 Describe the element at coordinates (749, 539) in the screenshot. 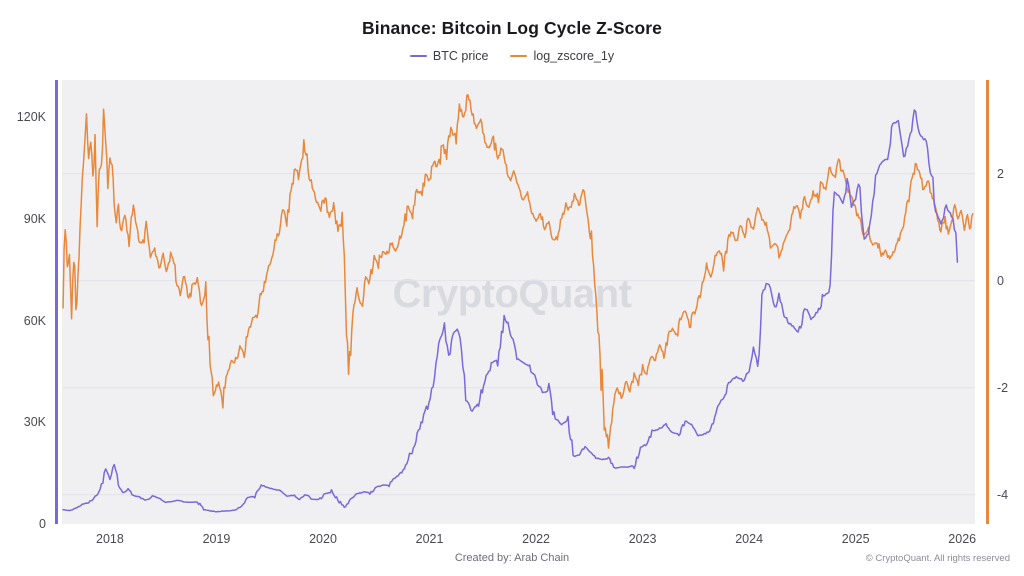

I see `x-axis-tick: 2024` at that location.